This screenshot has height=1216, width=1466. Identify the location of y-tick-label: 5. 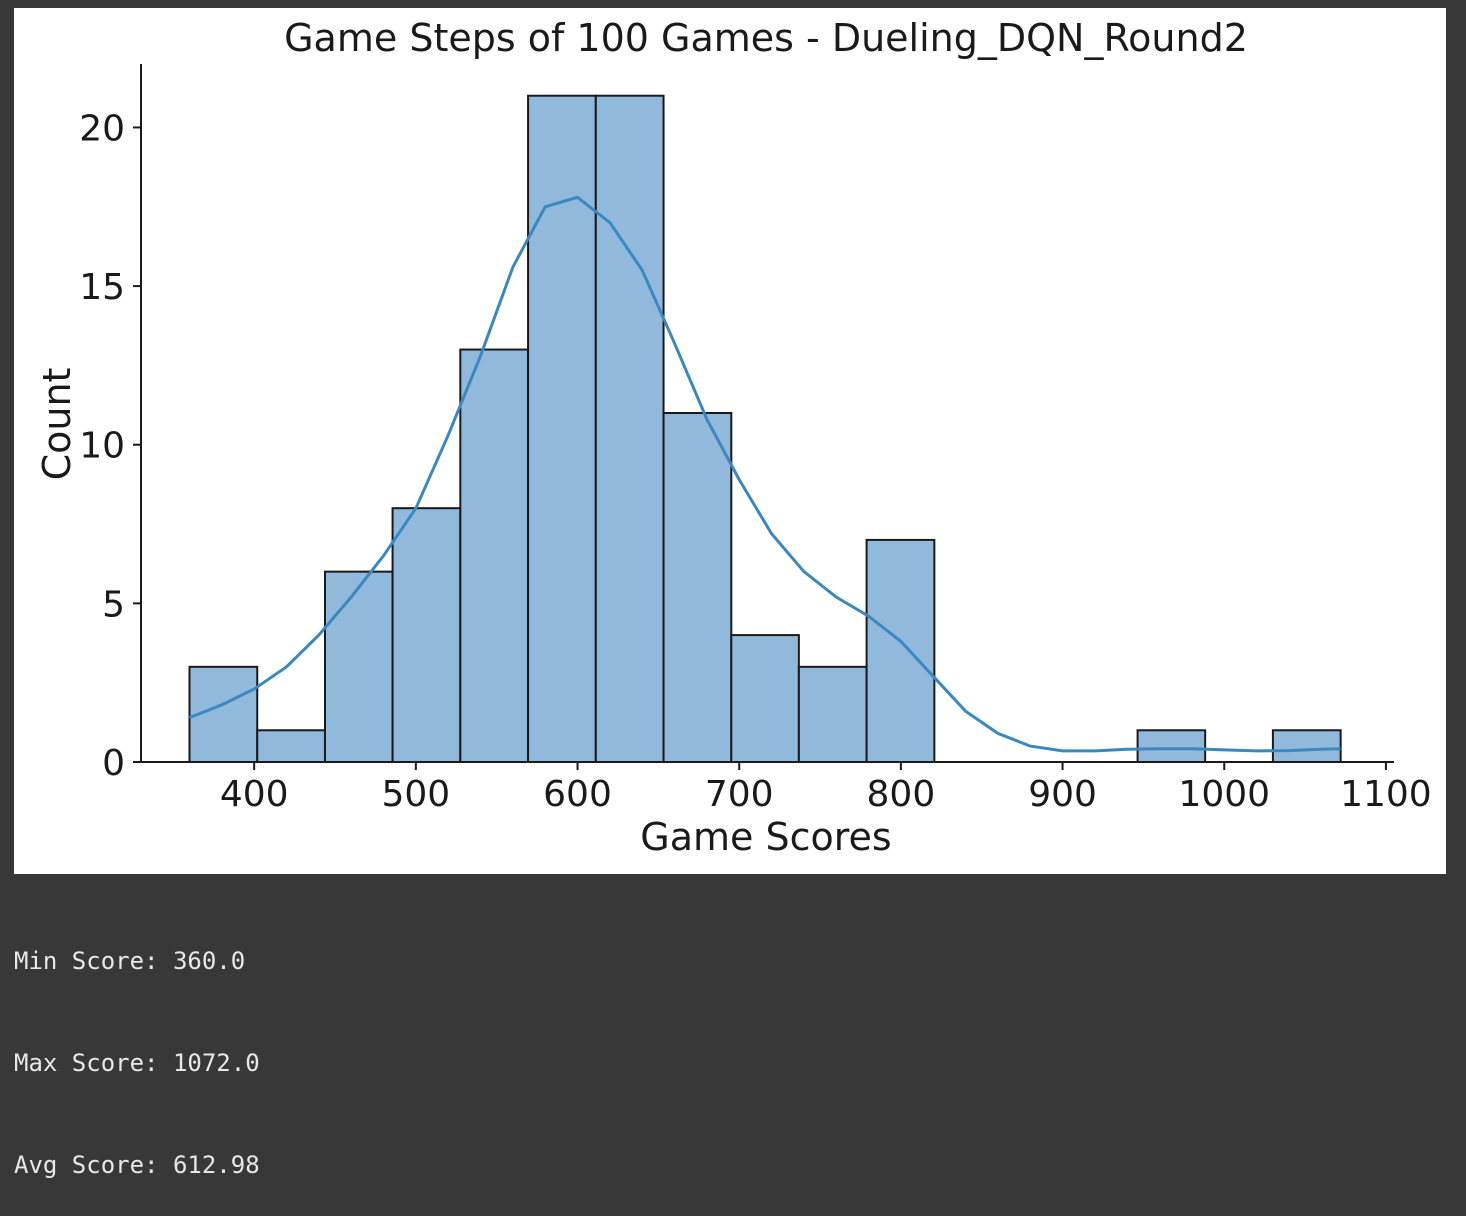
(113, 604).